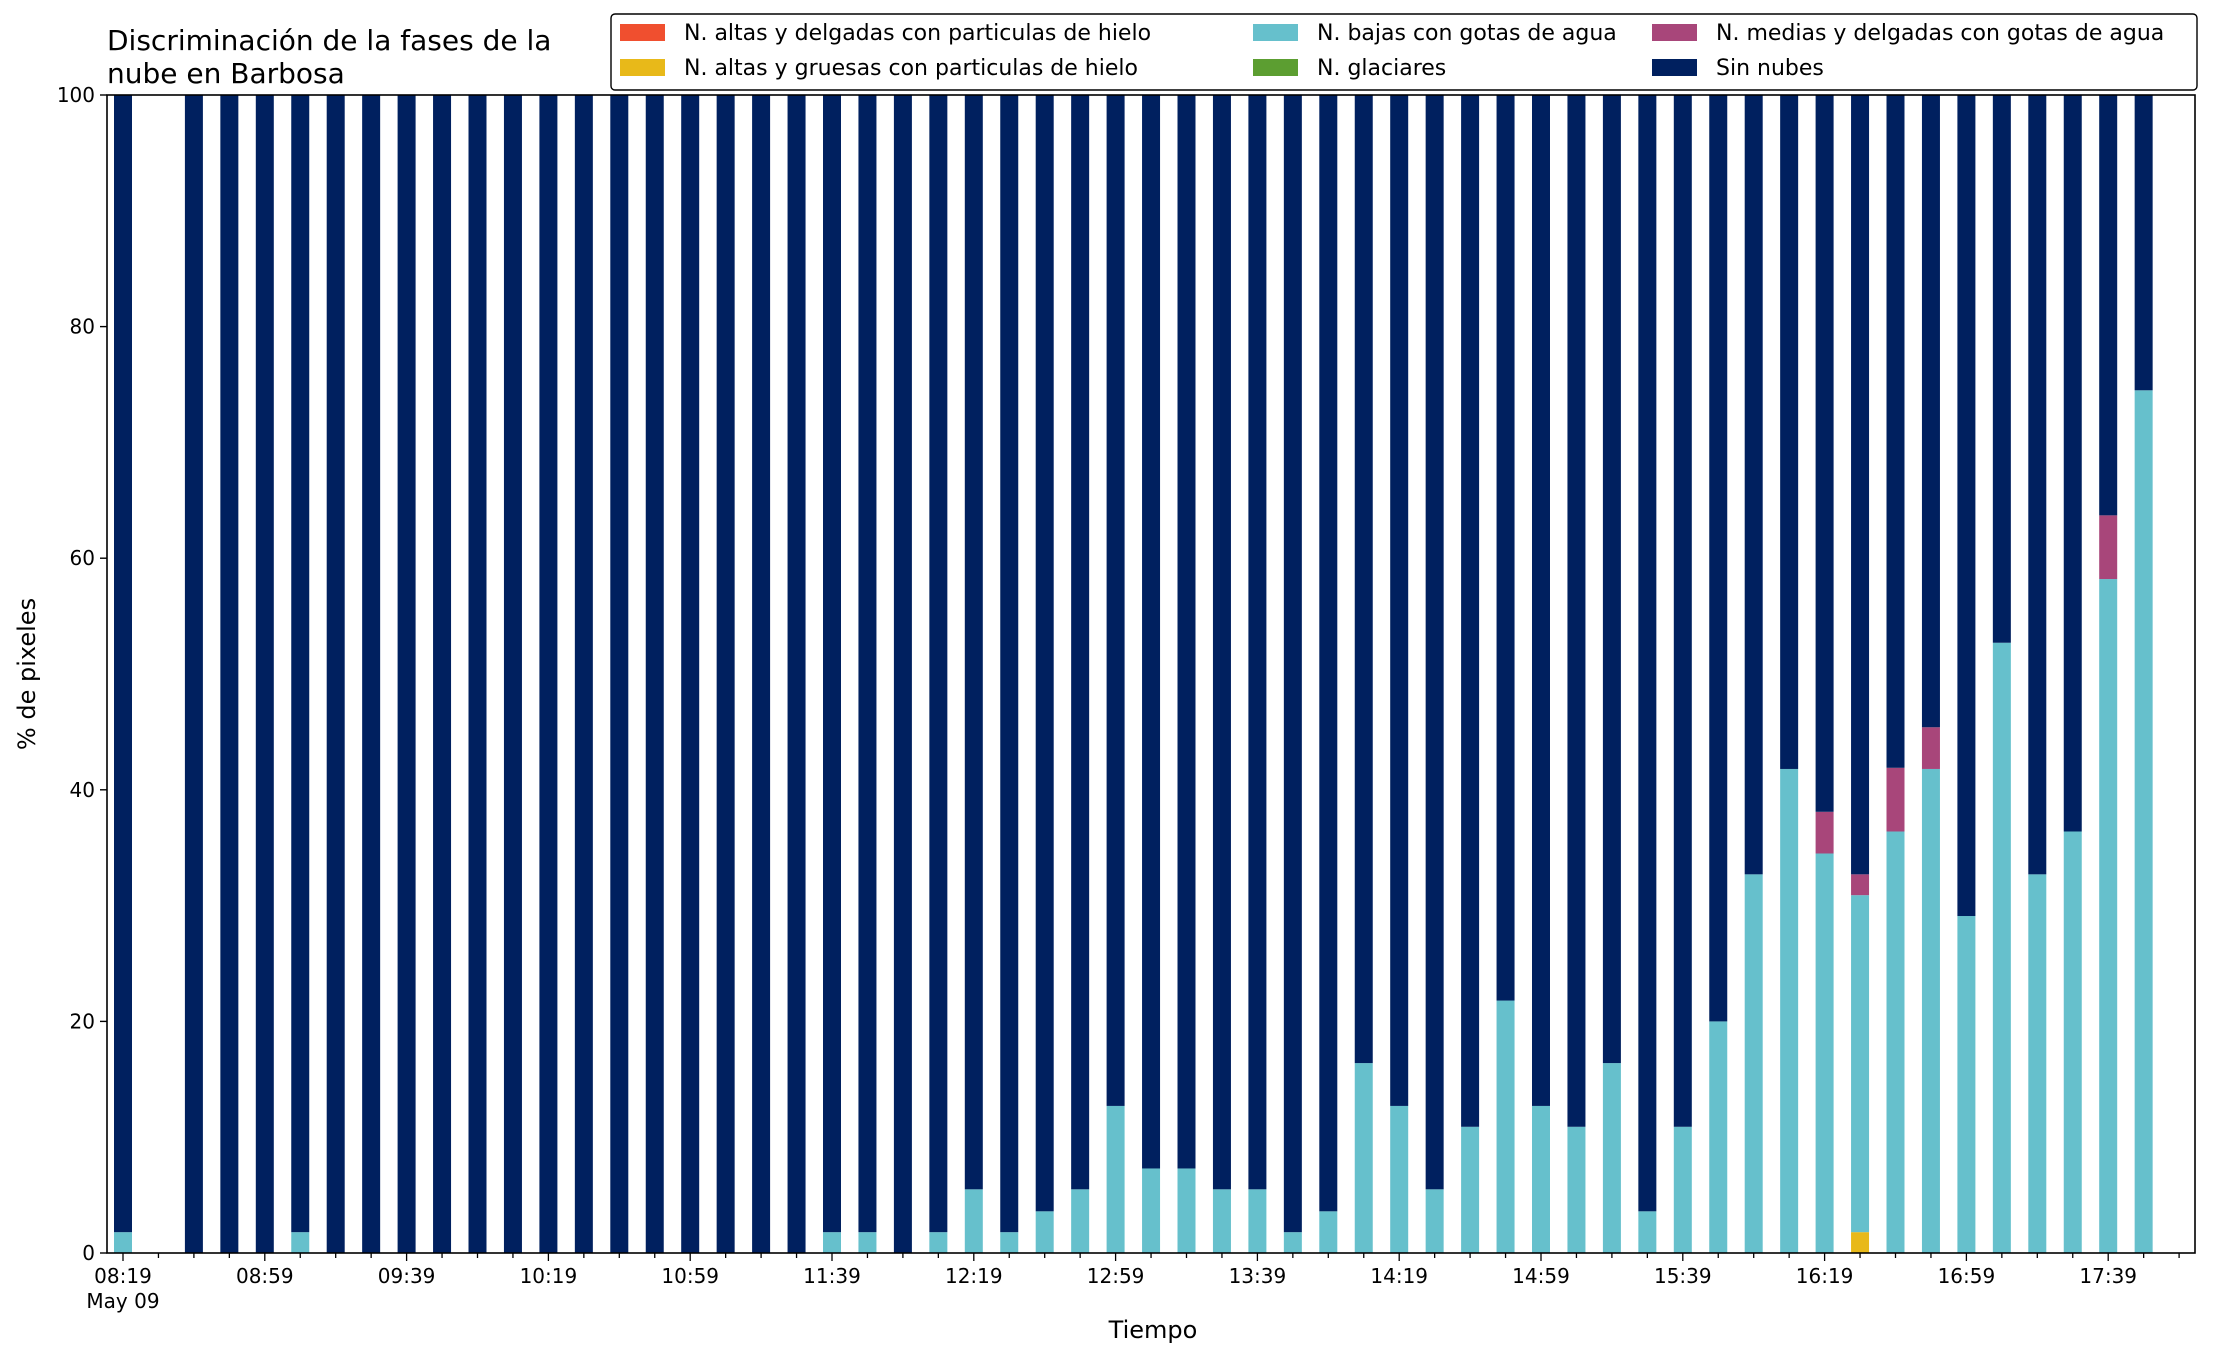 The height and width of the screenshot is (1355, 2216). I want to click on y-tick-label: 0, so click(88, 1253).